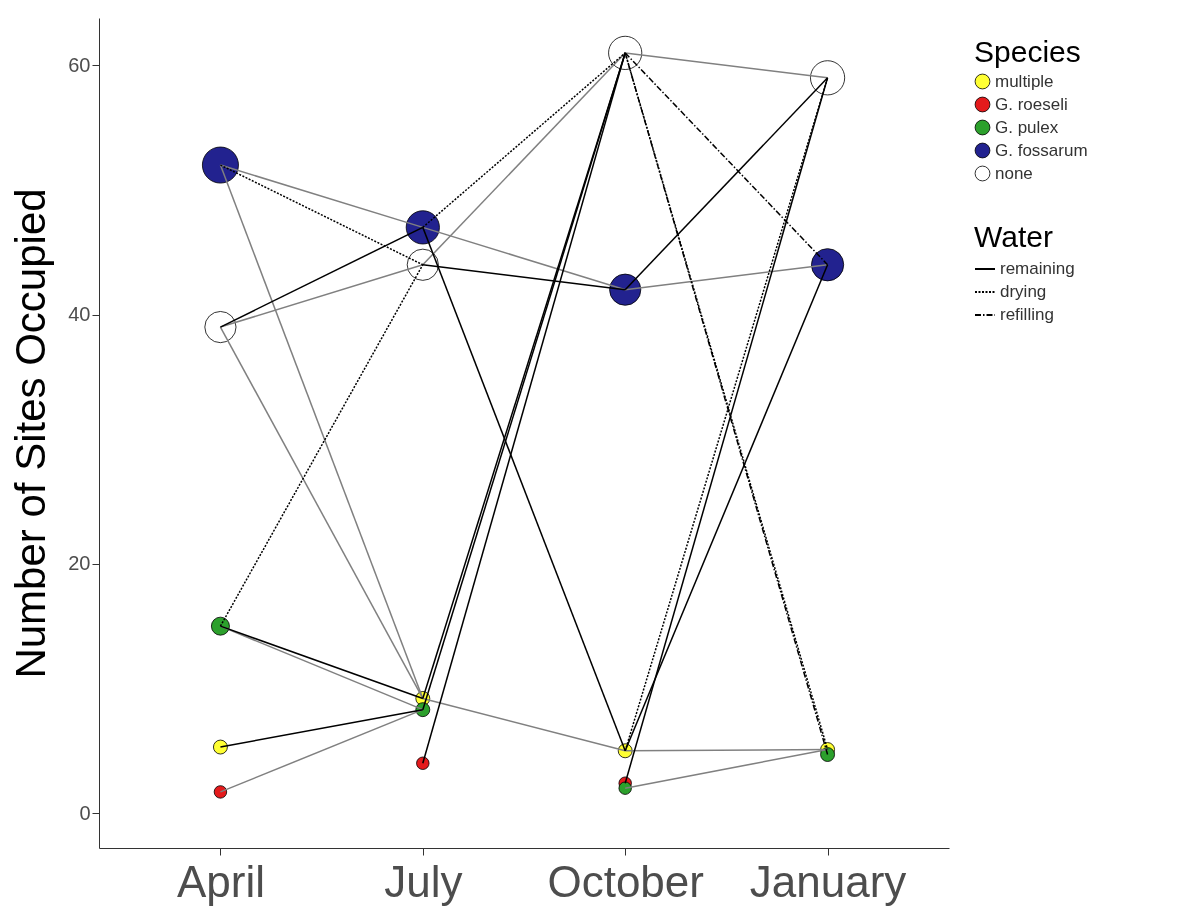  I want to click on text: Water, so click(1013, 236).